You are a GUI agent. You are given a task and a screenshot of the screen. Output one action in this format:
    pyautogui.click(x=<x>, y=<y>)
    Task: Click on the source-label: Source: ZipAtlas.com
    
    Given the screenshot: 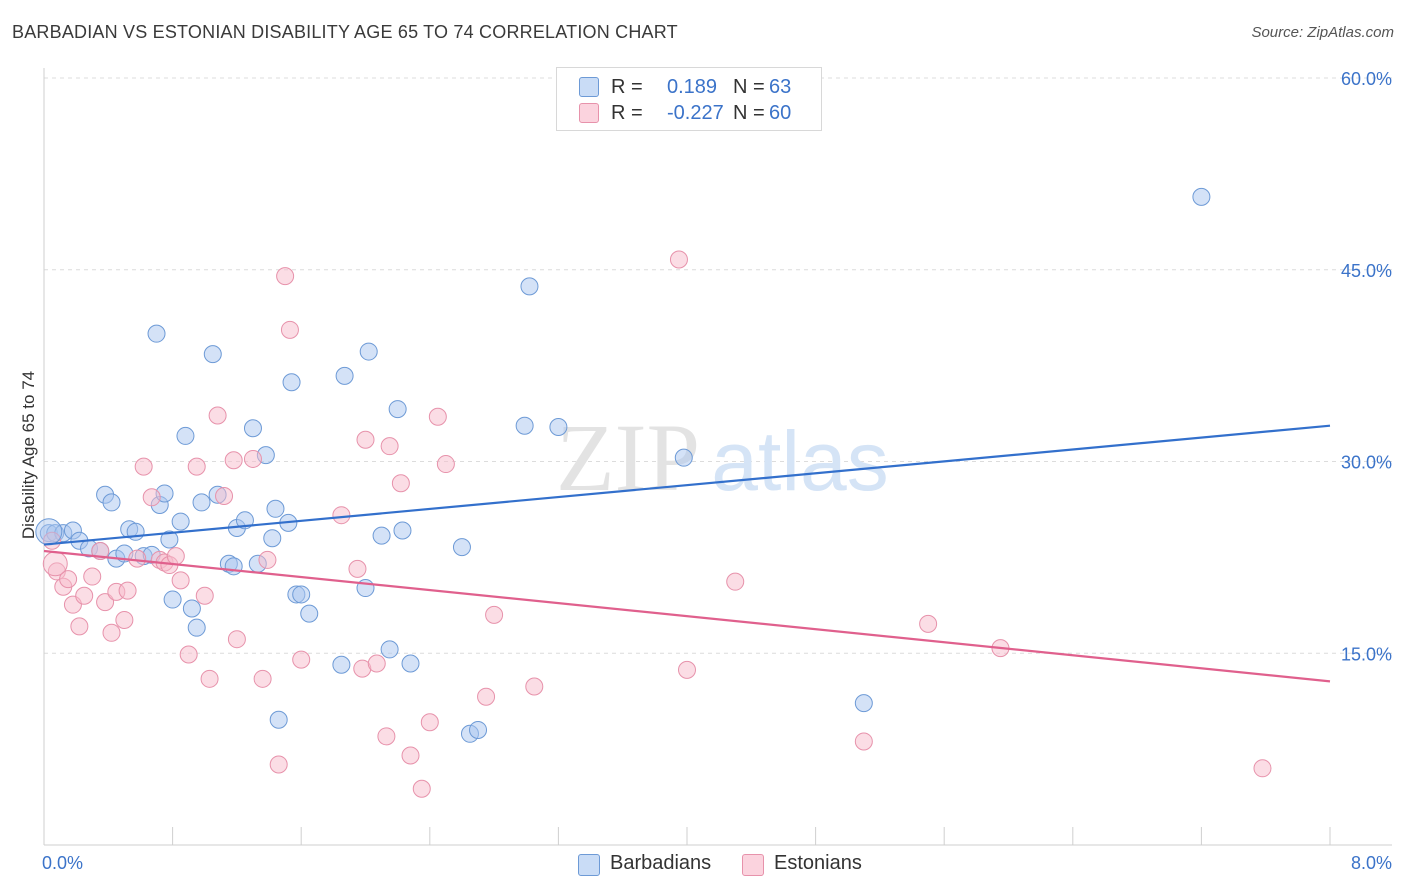 What is the action you would take?
    pyautogui.click(x=1322, y=32)
    